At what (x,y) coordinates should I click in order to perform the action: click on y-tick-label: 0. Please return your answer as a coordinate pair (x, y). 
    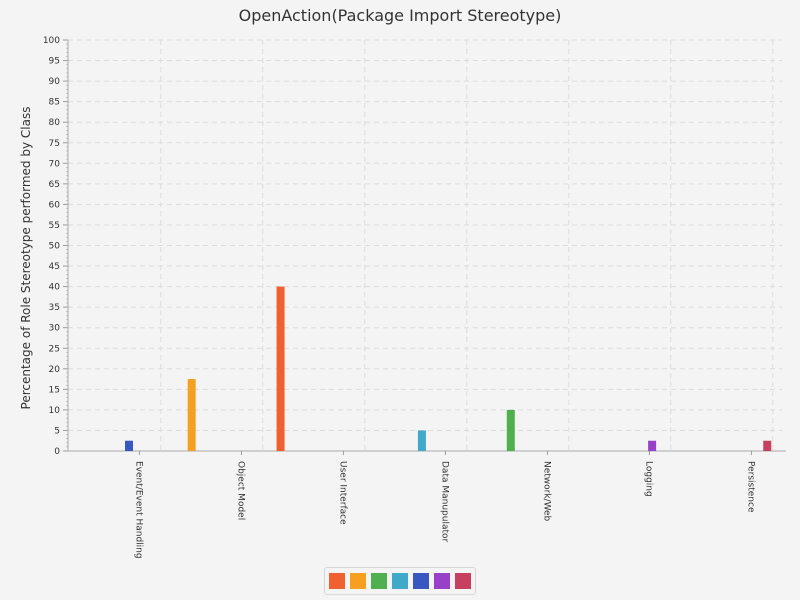
    Looking at the image, I should click on (57, 452).